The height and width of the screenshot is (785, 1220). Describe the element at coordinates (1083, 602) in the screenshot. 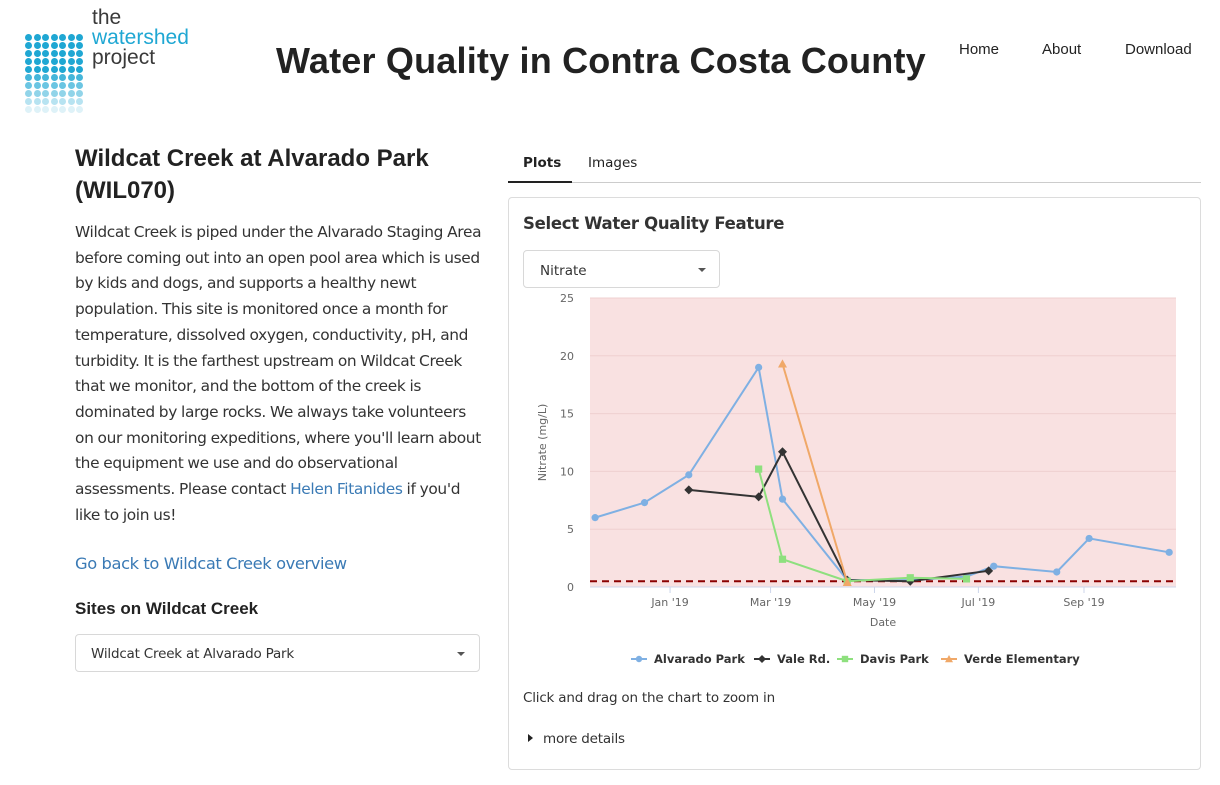

I see `x-tick-label: Sep '19` at that location.